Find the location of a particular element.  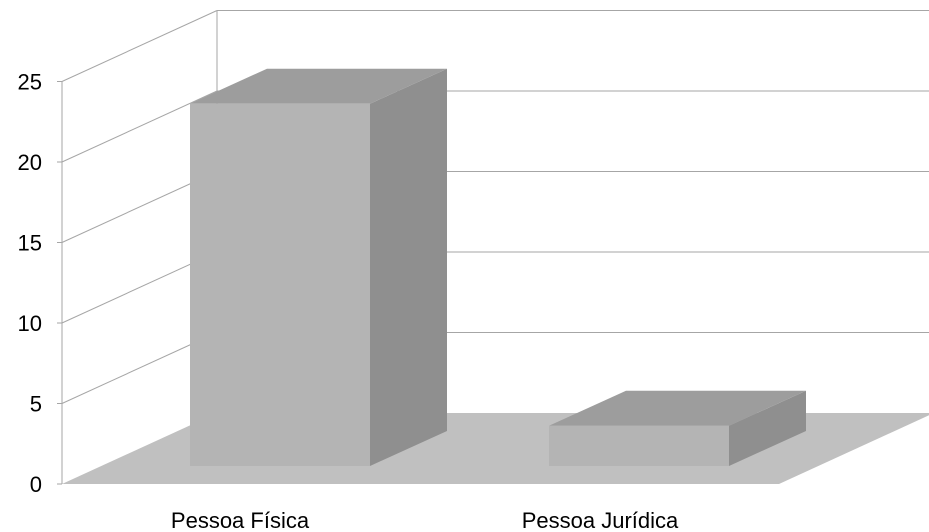

x-category-label-pessoa-fisica: Pessoa Física is located at coordinates (240, 520).